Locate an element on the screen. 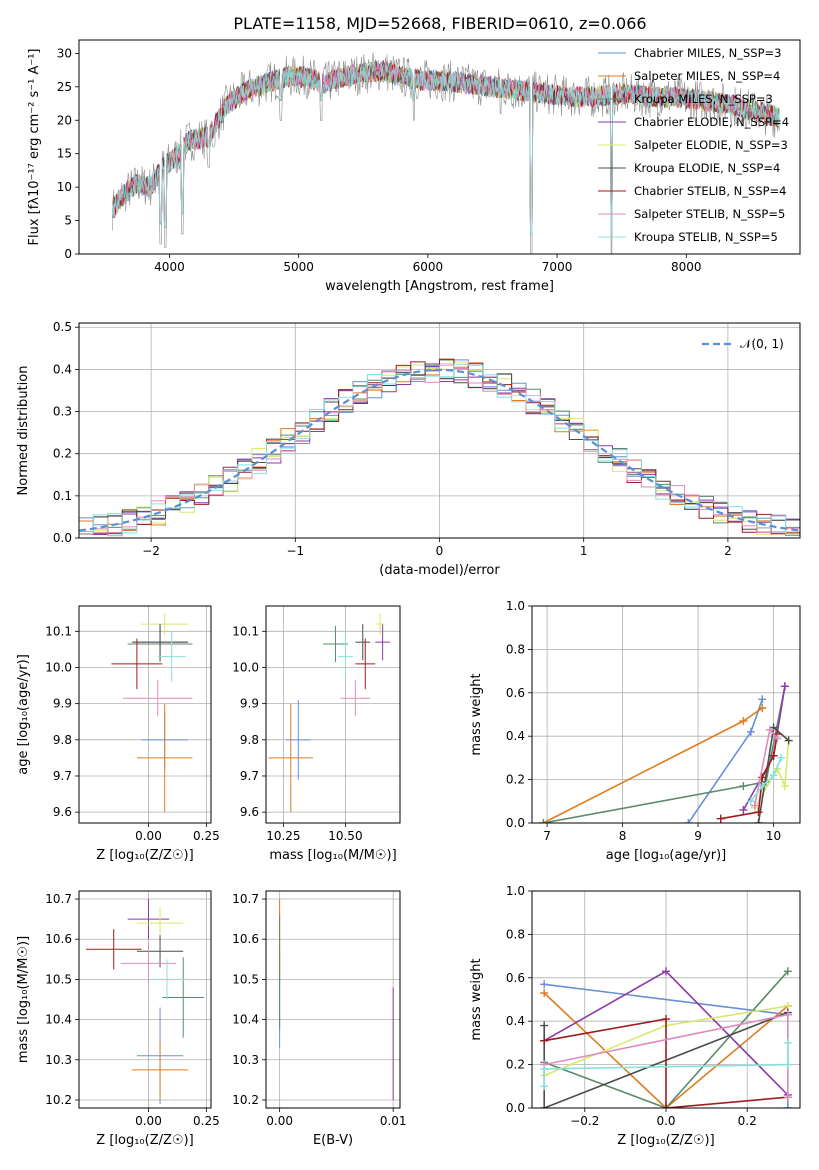 The height and width of the screenshot is (1170, 819). y-tick-label: 10.0 is located at coordinates (58, 667).